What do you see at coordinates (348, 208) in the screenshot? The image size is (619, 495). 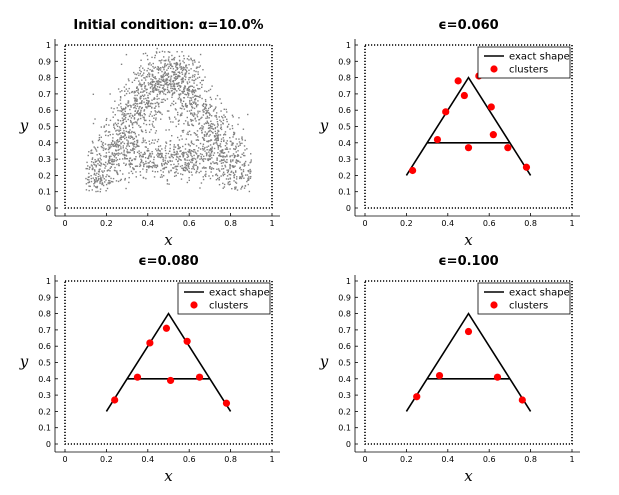 I see `y-tick-label: 0` at bounding box center [348, 208].